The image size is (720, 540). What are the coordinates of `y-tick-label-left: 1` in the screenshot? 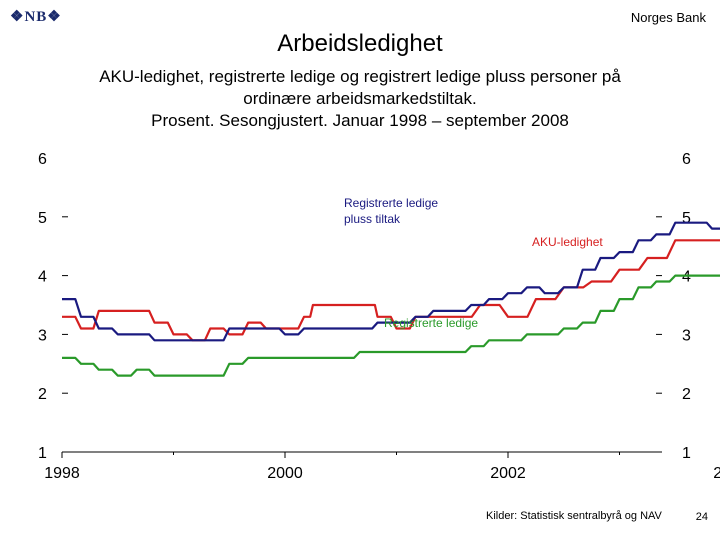 It's located at (42, 453).